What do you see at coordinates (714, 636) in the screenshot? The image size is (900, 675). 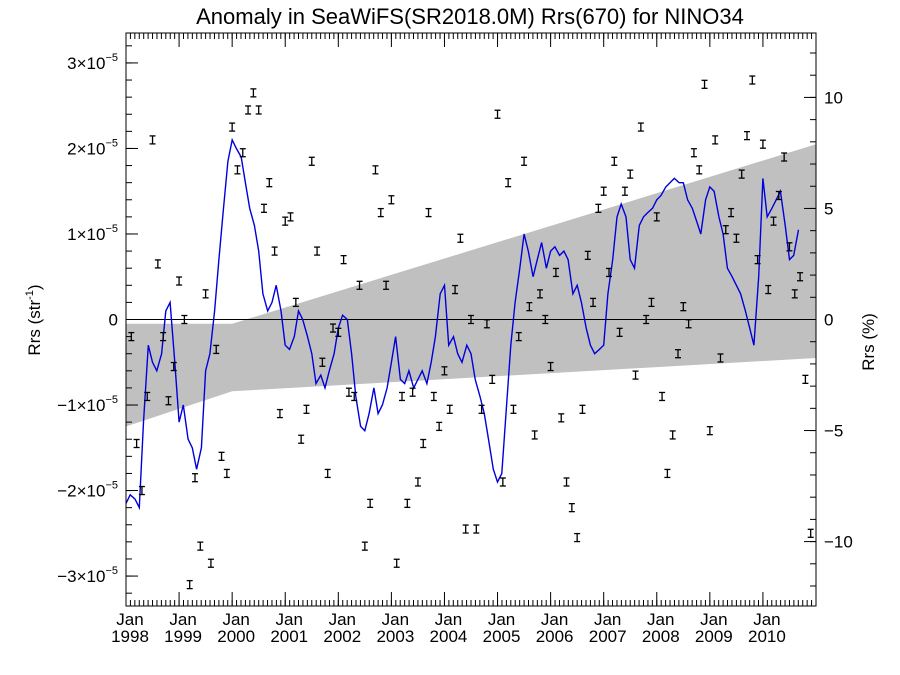 I see `x-tick-year: 2009` at bounding box center [714, 636].